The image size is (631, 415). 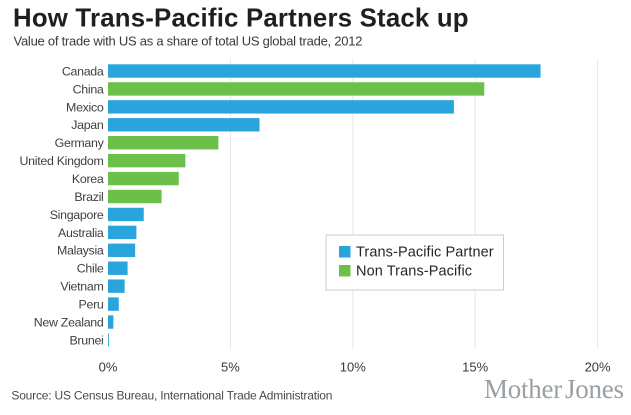 I want to click on svg-text: Malaysia, so click(x=80, y=251).